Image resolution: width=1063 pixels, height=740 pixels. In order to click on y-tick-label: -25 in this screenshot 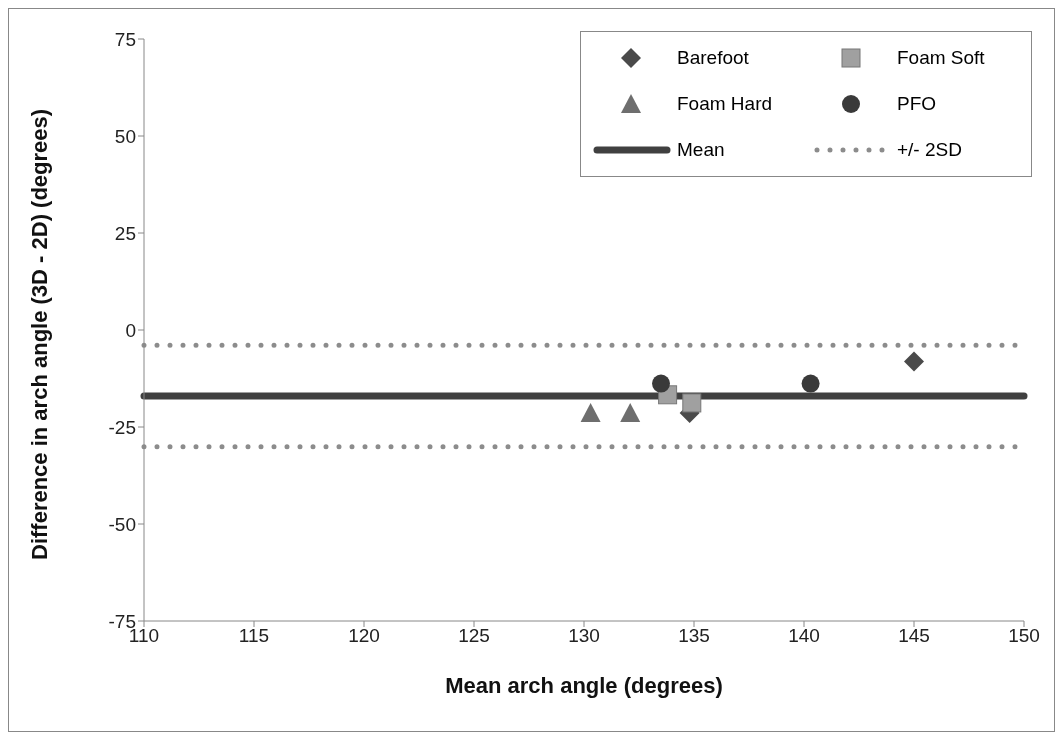, I will do `click(122, 427)`.